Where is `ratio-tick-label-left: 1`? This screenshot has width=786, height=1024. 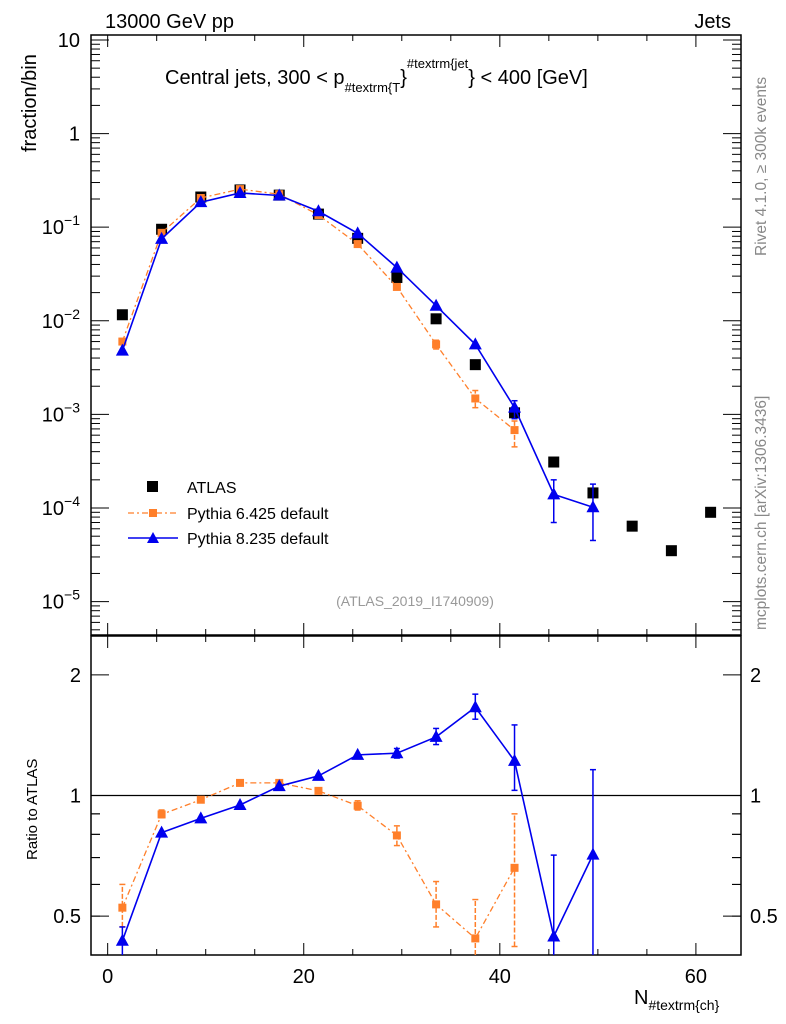 ratio-tick-label-left: 1 is located at coordinates (75, 797).